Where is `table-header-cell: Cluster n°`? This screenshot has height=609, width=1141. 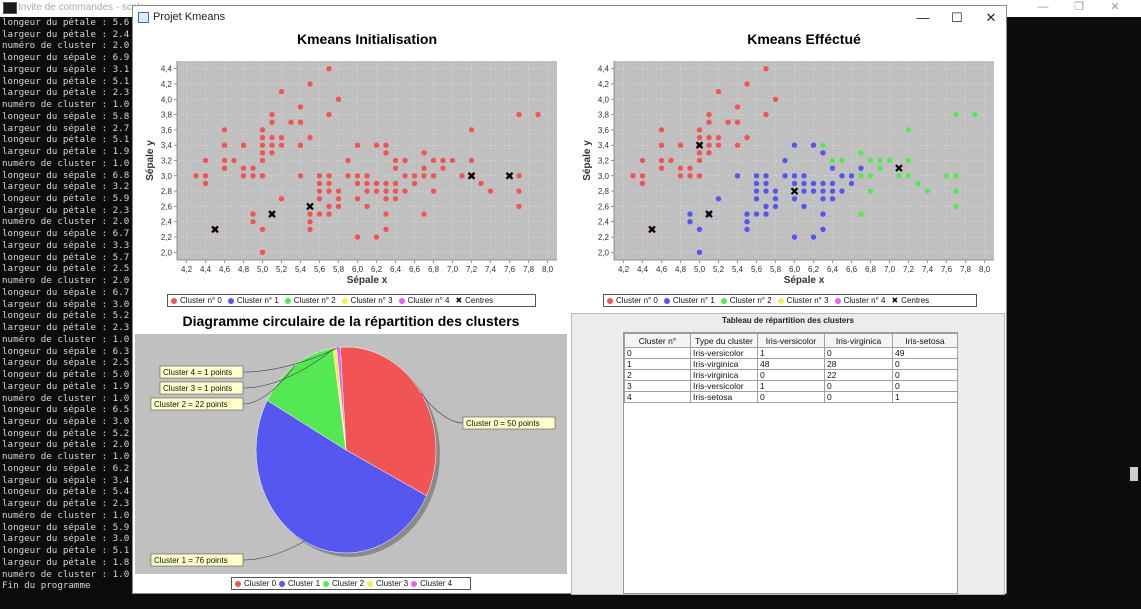 table-header-cell: Cluster n° is located at coordinates (657, 340).